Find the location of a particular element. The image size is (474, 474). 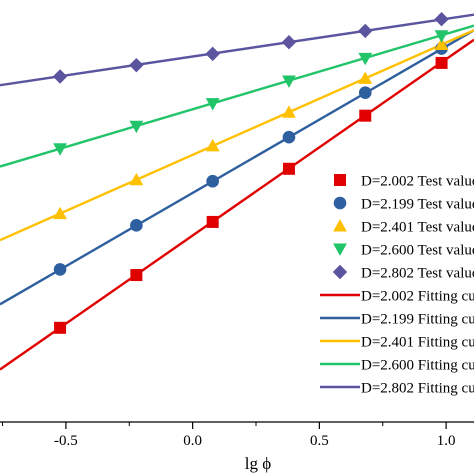

x-tick-label: 0.5 is located at coordinates (319, 441).